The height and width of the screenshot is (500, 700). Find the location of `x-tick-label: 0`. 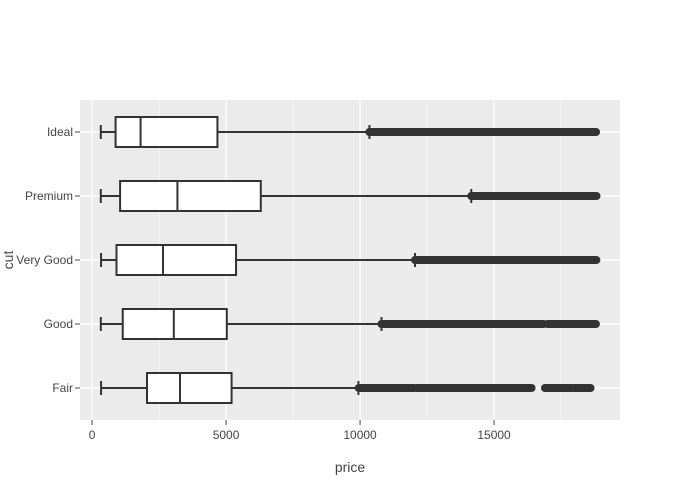

x-tick-label: 0 is located at coordinates (92, 435).